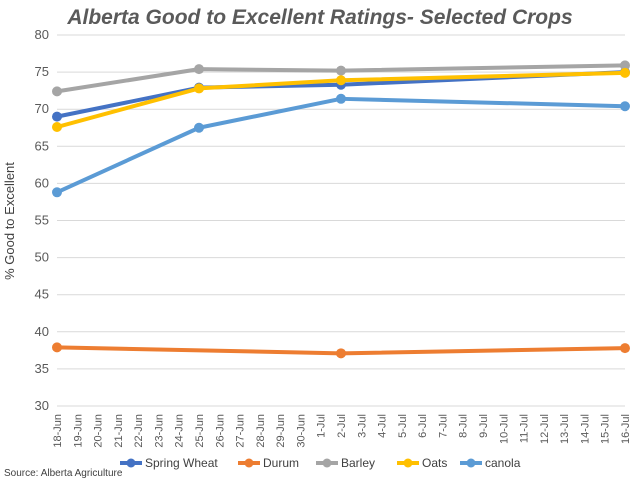 The width and height of the screenshot is (640, 480). I want to click on x-tick-label: 11-Jul, so click(525, 428).